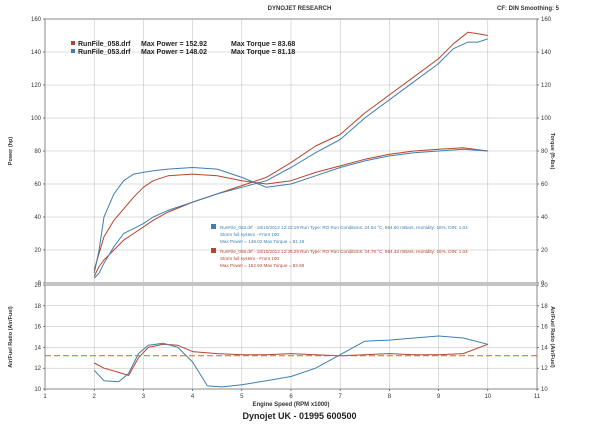  I want to click on x-tick-label: 11, so click(537, 397).